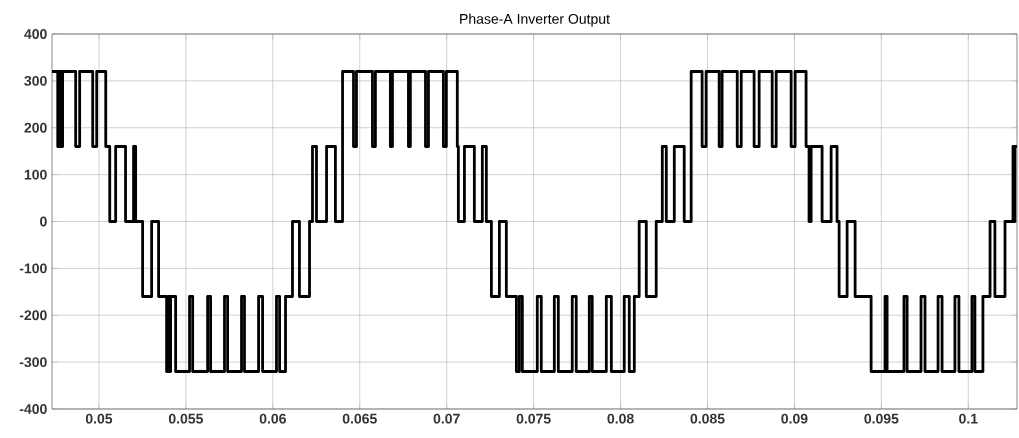 This screenshot has height=438, width=1019. I want to click on y-tick-label: 100, so click(35, 174).